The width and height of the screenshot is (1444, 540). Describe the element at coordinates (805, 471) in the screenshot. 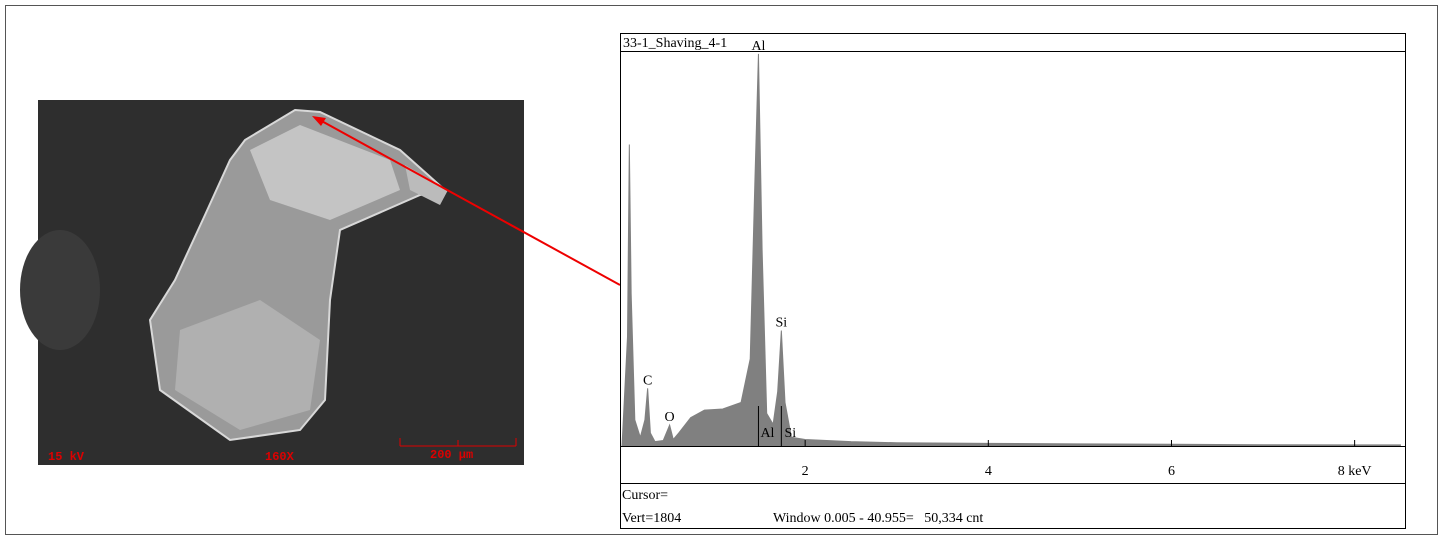

I see `x-tick-label: 2` at that location.